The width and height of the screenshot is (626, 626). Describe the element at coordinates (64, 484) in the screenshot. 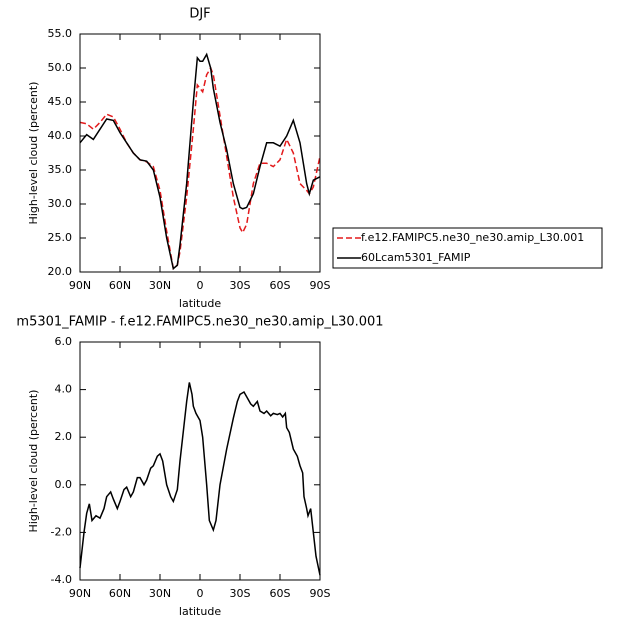

I see `y-tick-label: 0.0` at that location.